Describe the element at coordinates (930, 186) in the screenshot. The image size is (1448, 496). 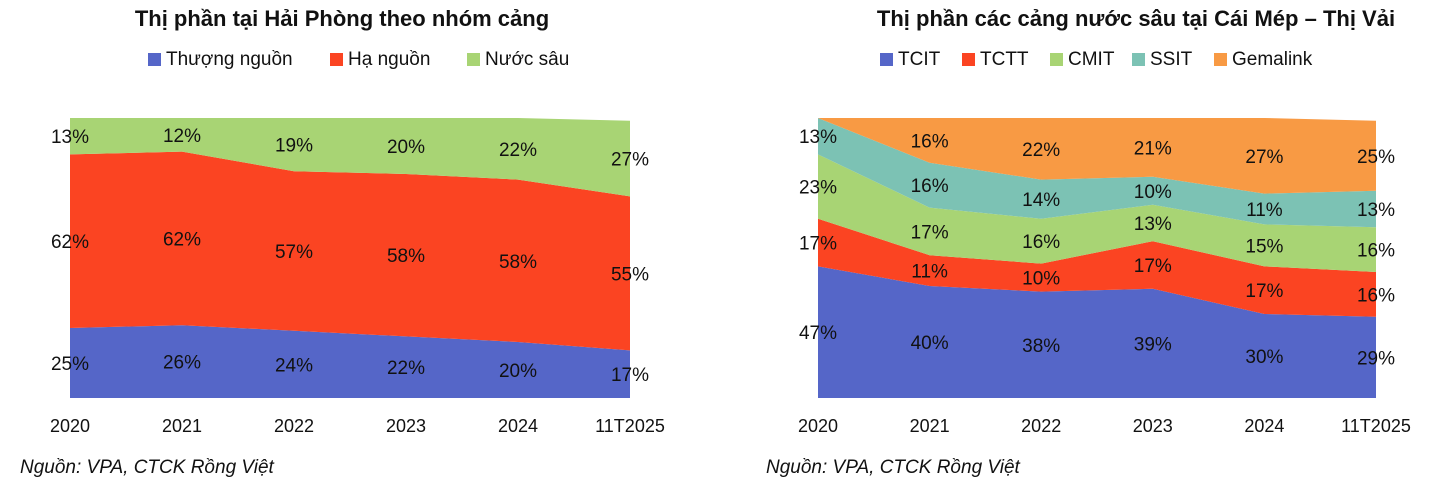
I see `caimep-label-3-1: 16%` at that location.